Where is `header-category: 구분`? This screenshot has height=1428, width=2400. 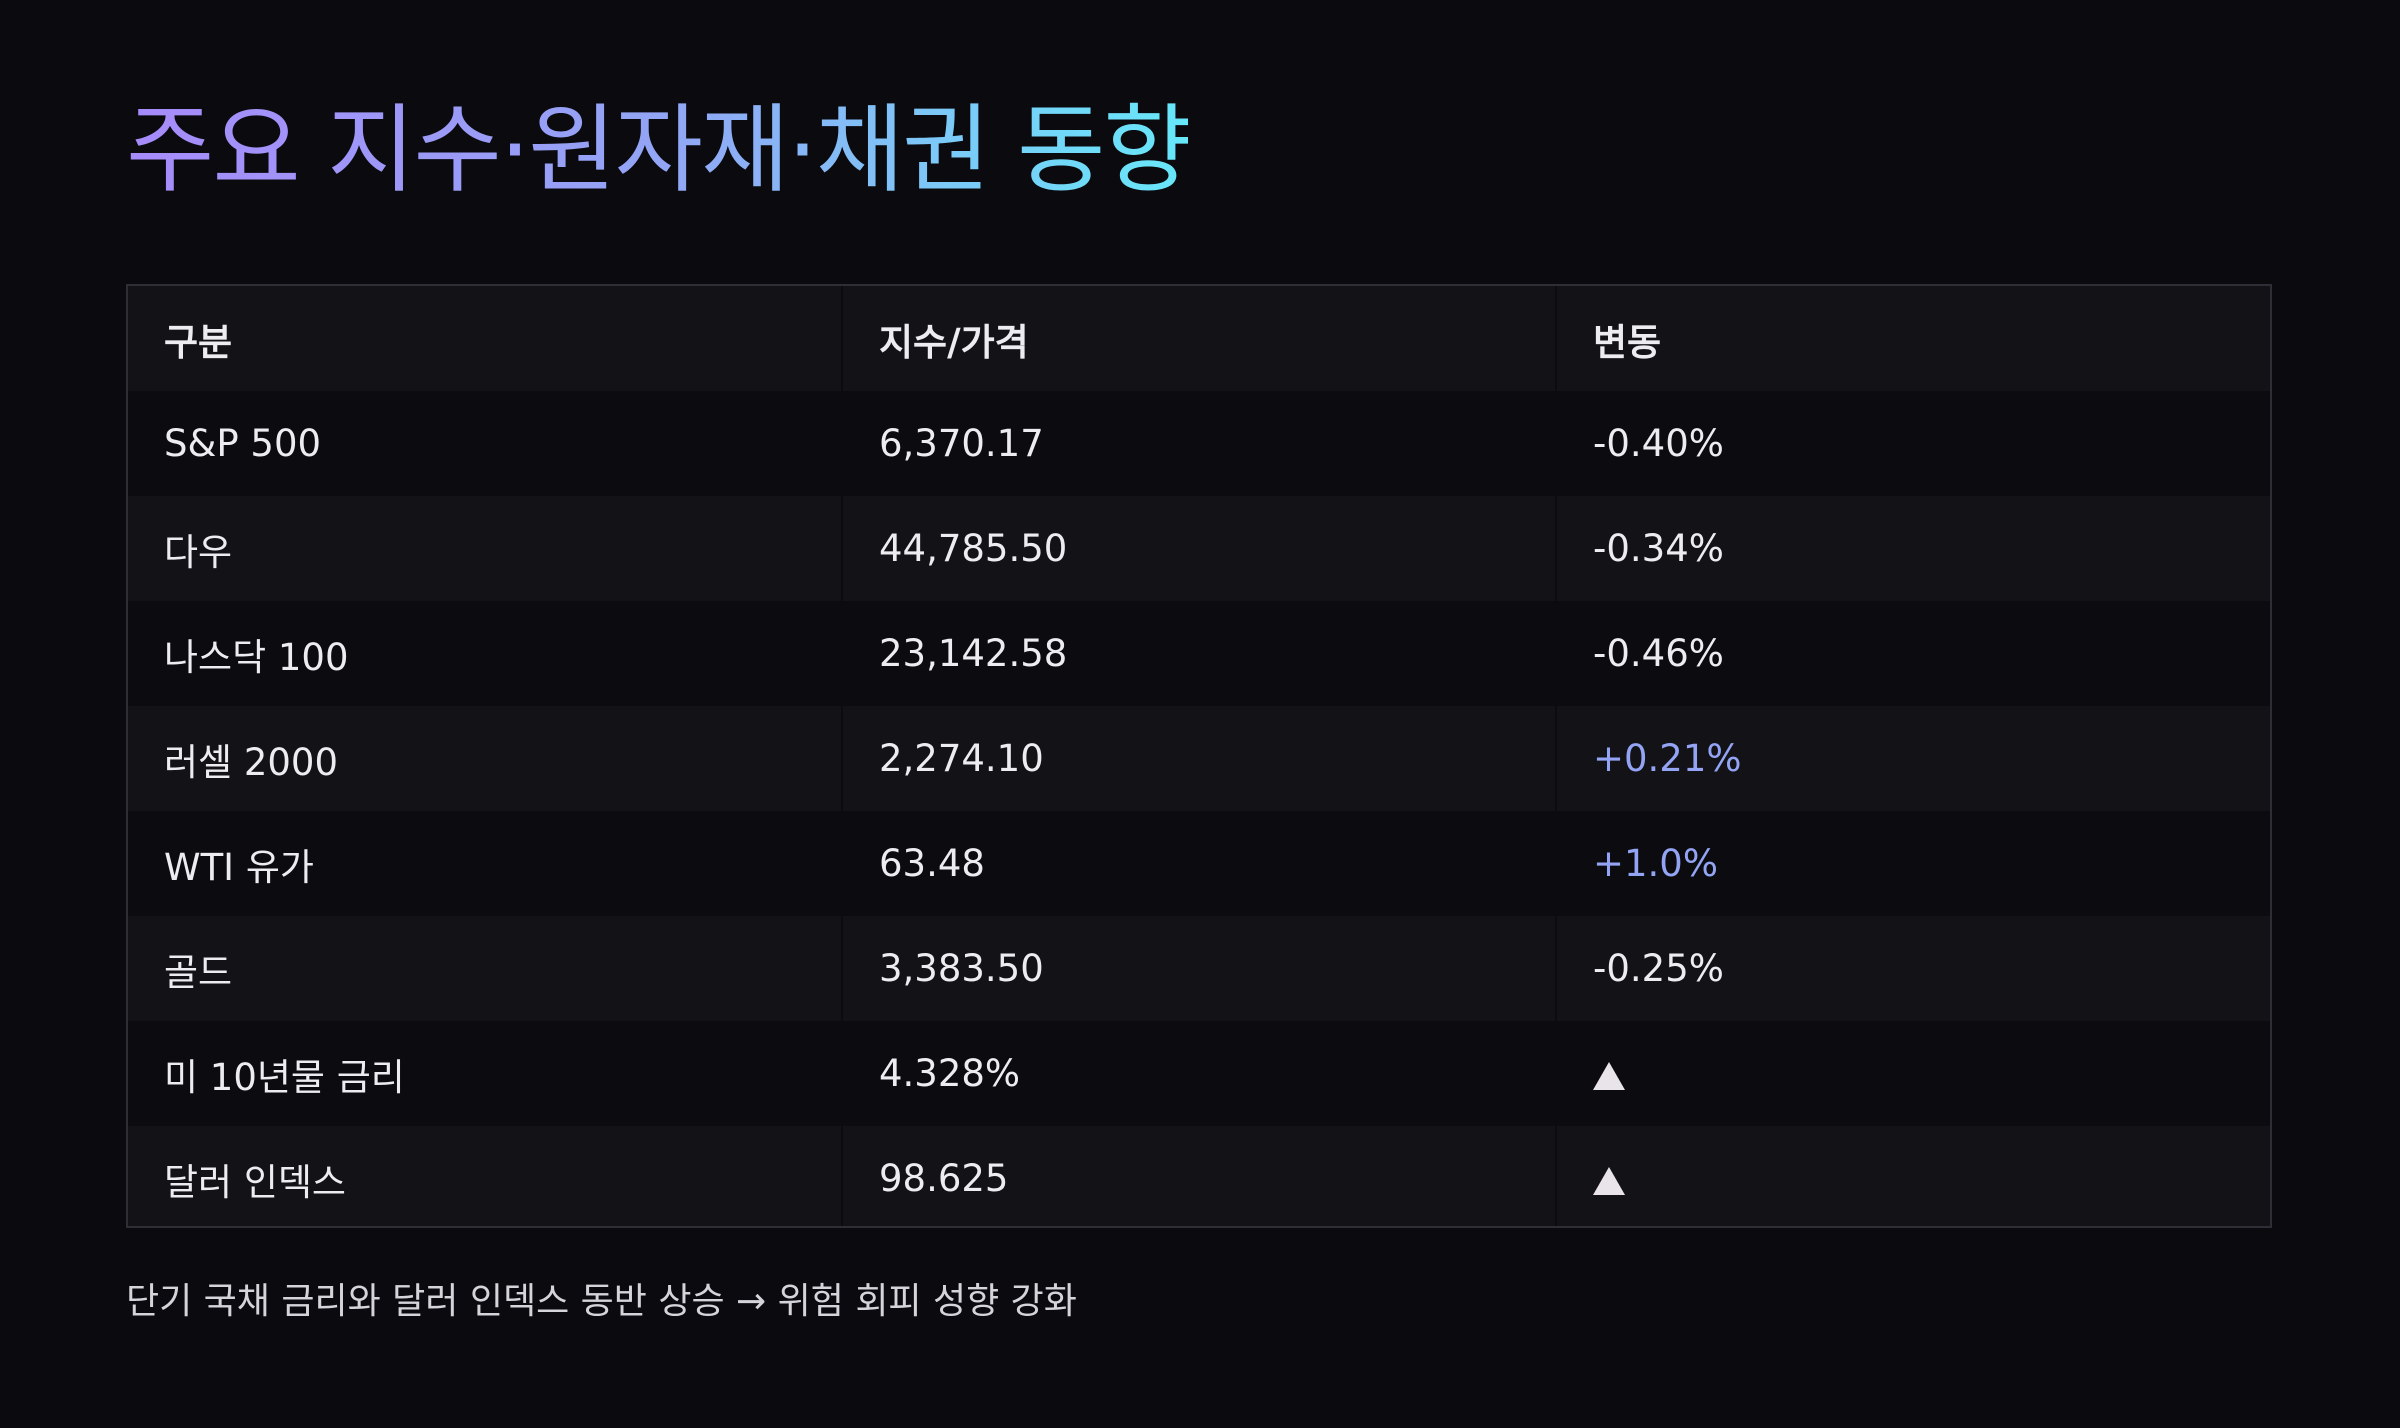
header-category: 구분 is located at coordinates (485, 338).